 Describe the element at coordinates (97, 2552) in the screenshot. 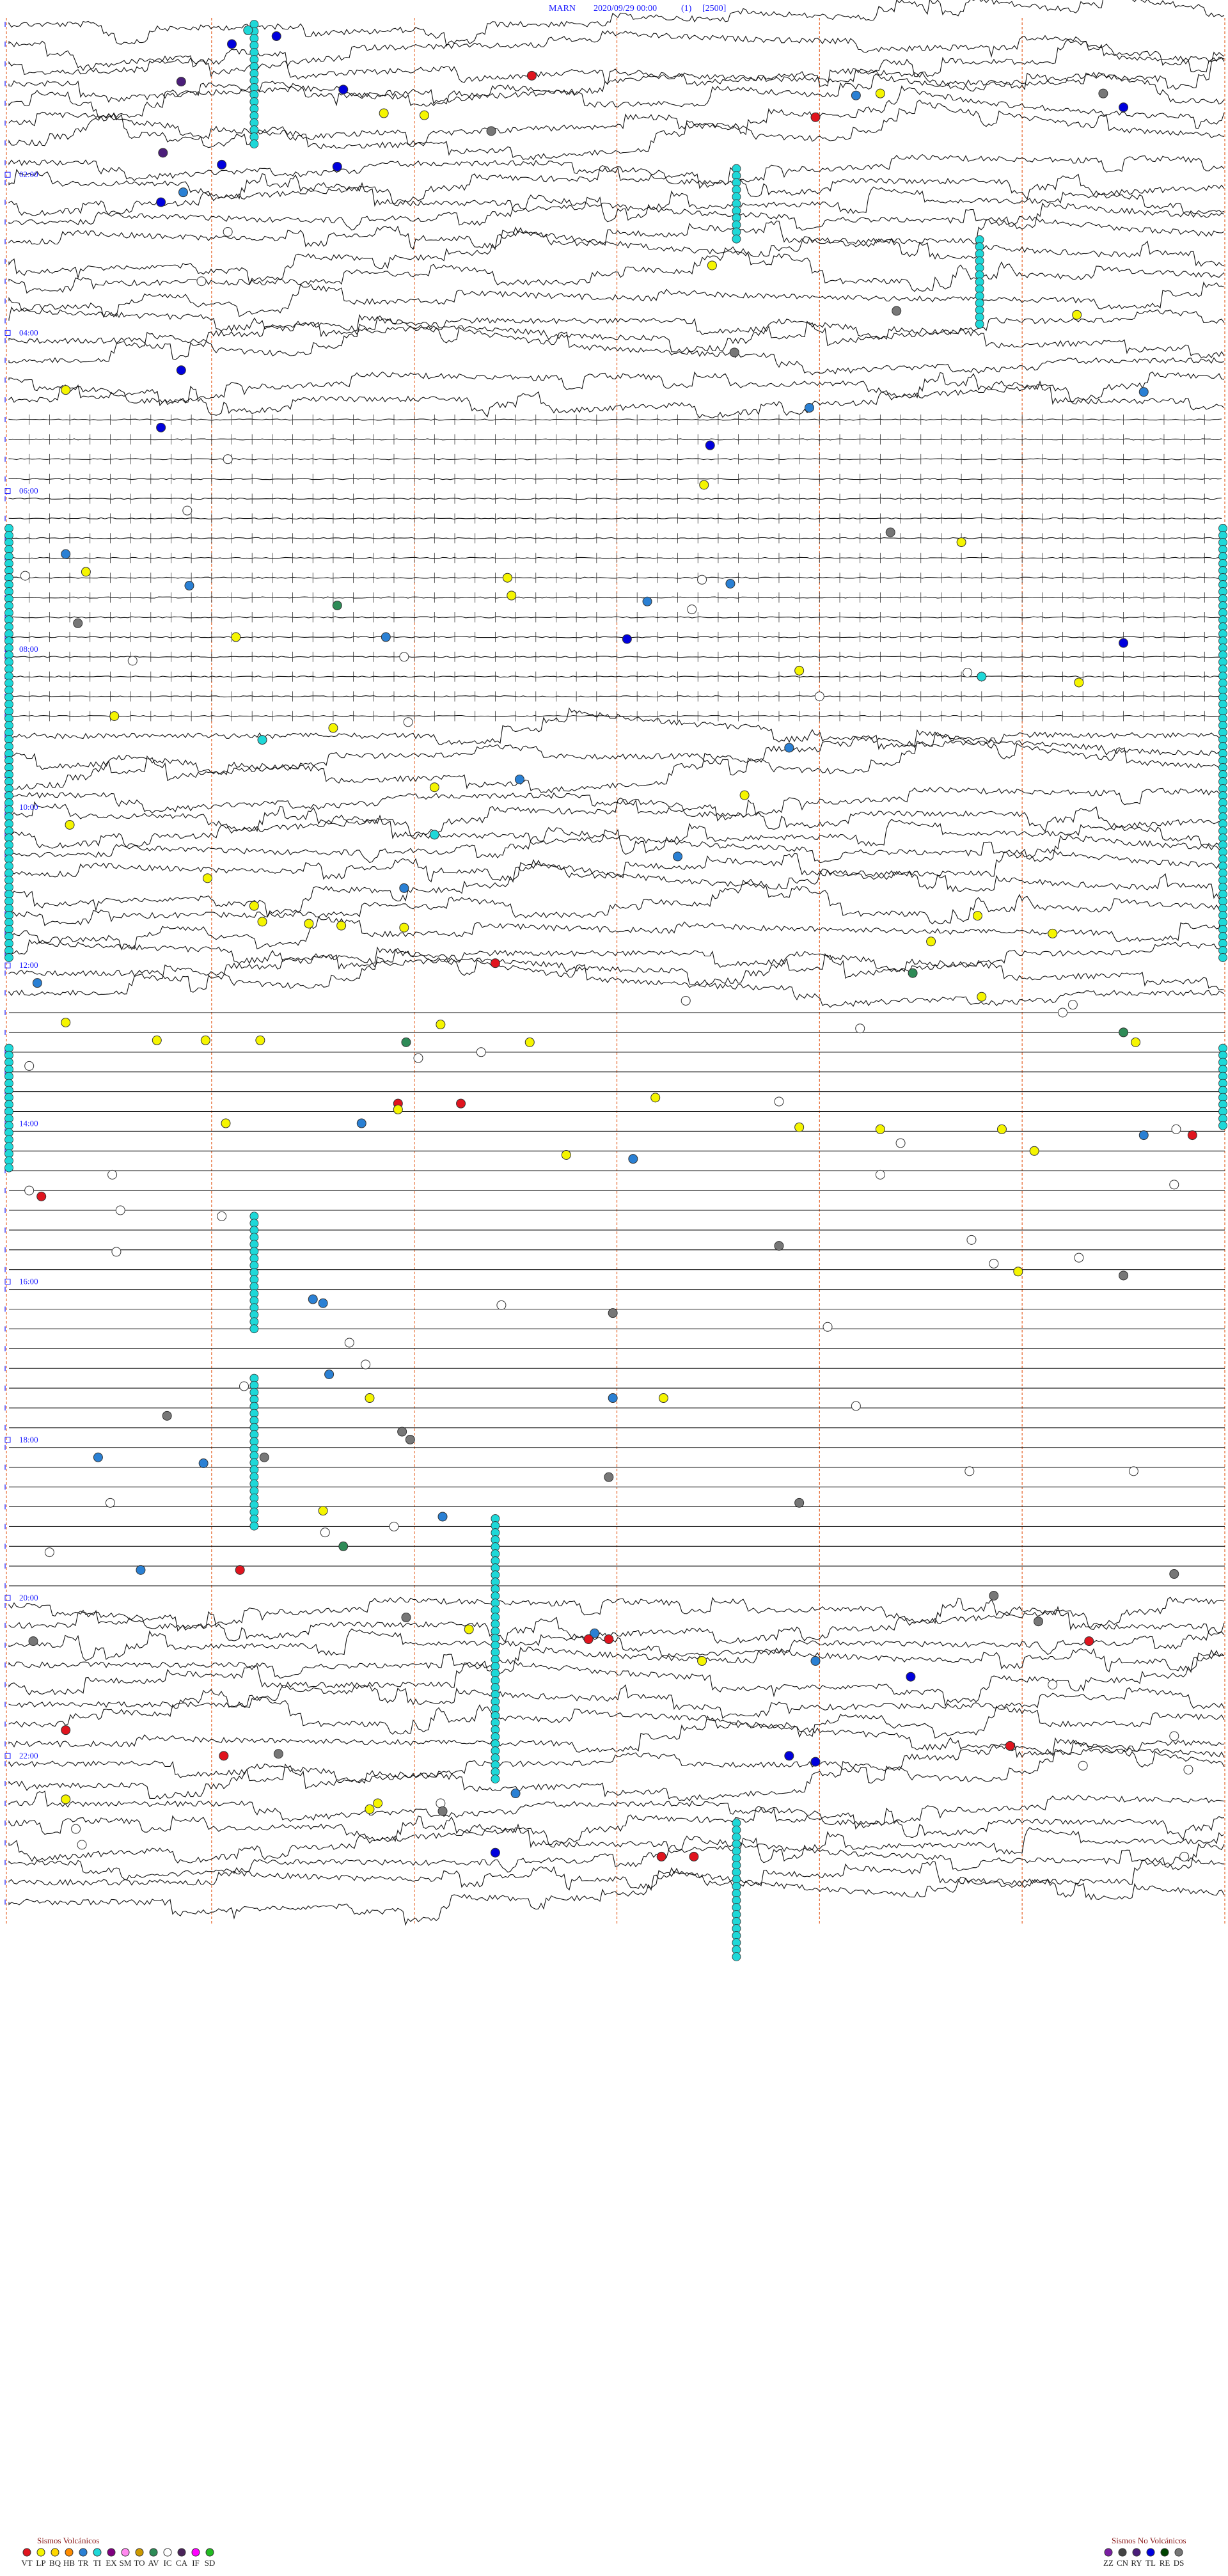

I see `legend-swatch-ti` at that location.